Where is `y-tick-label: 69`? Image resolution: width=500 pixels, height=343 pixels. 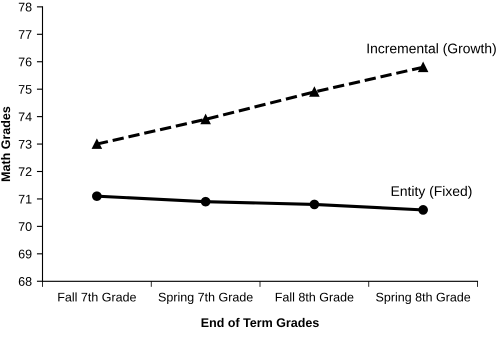
y-tick-label: 69 is located at coordinates (25, 254).